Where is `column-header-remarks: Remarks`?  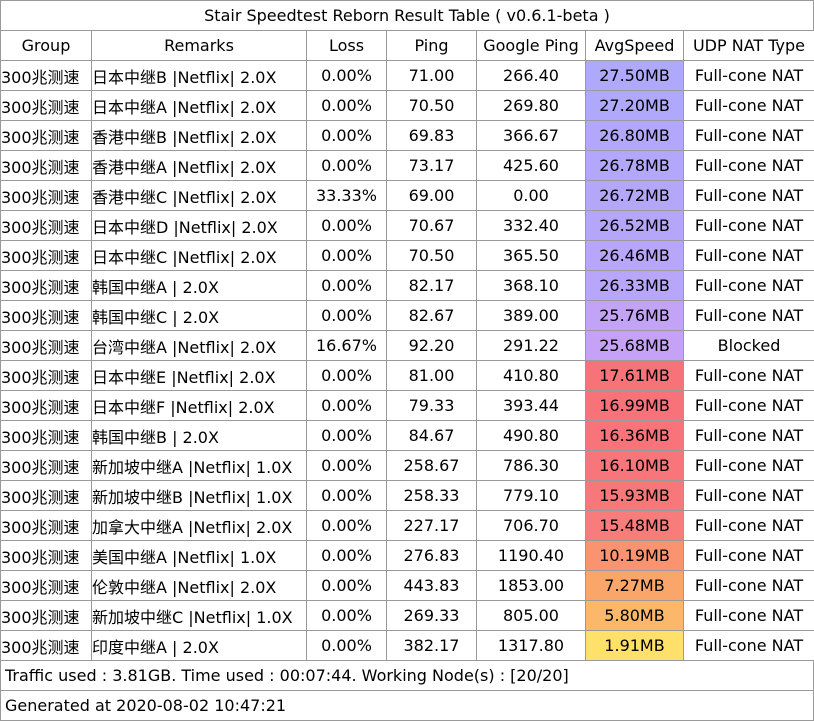
column-header-remarks: Remarks is located at coordinates (199, 46).